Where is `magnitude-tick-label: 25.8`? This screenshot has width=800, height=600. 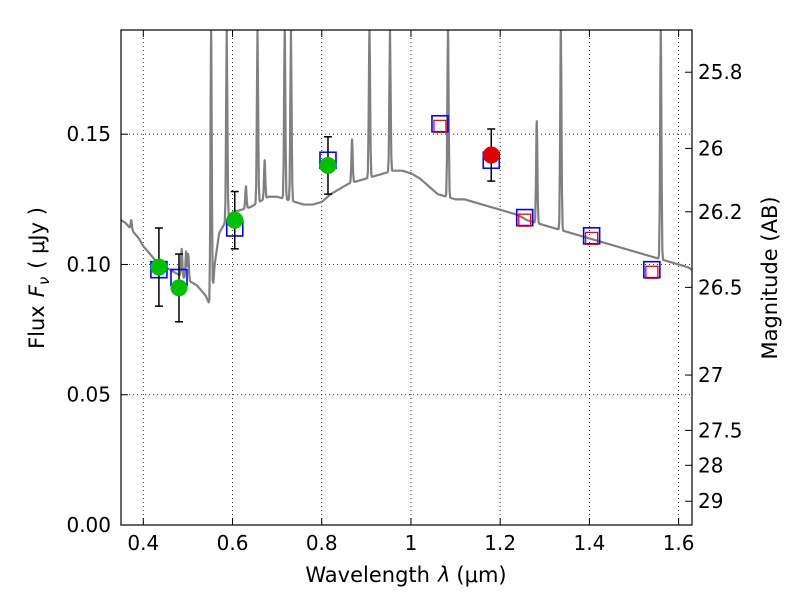
magnitude-tick-label: 25.8 is located at coordinates (720, 72).